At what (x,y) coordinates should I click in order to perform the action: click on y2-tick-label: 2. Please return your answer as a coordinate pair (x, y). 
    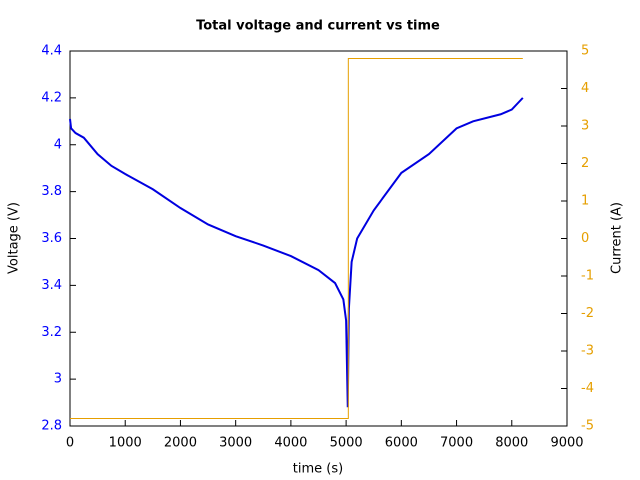
    Looking at the image, I should click on (585, 163).